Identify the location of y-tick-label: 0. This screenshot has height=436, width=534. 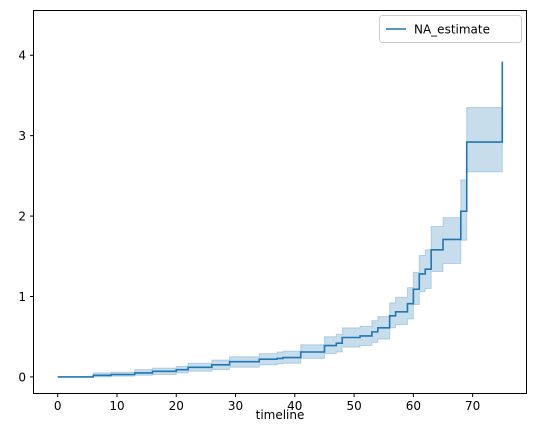
(22, 377).